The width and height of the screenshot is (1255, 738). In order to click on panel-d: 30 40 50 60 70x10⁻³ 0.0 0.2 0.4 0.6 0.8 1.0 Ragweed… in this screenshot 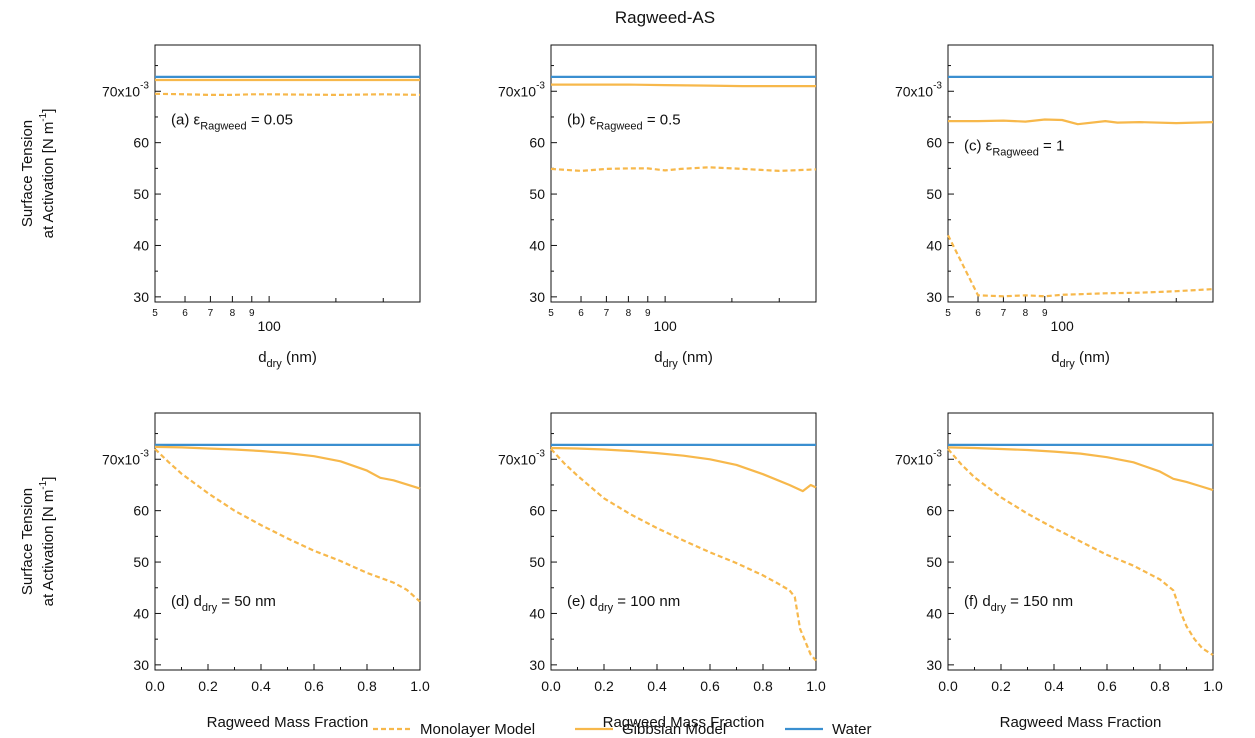, I will do `click(224, 571)`.